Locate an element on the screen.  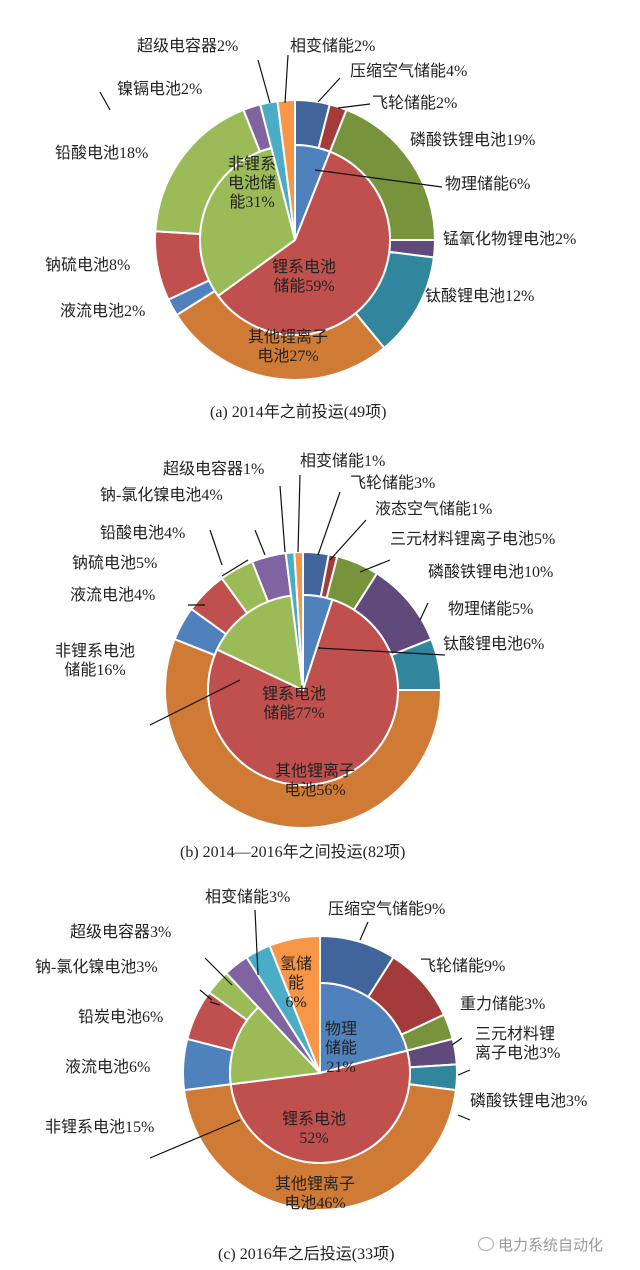
slice-label-value: 52 is located at coordinates (313, 1138).